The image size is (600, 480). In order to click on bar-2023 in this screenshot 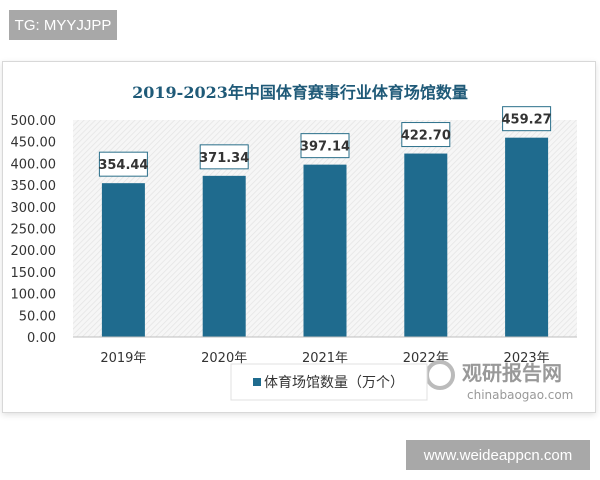, I will do `click(527, 237)`.